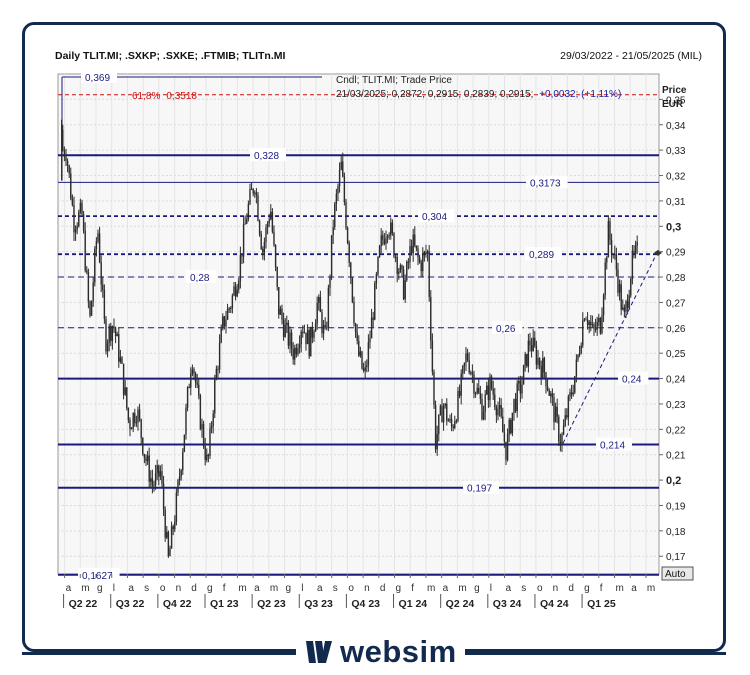 This screenshot has height=675, width=750. I want to click on x-quarter-label: Q3 23, so click(318, 604).